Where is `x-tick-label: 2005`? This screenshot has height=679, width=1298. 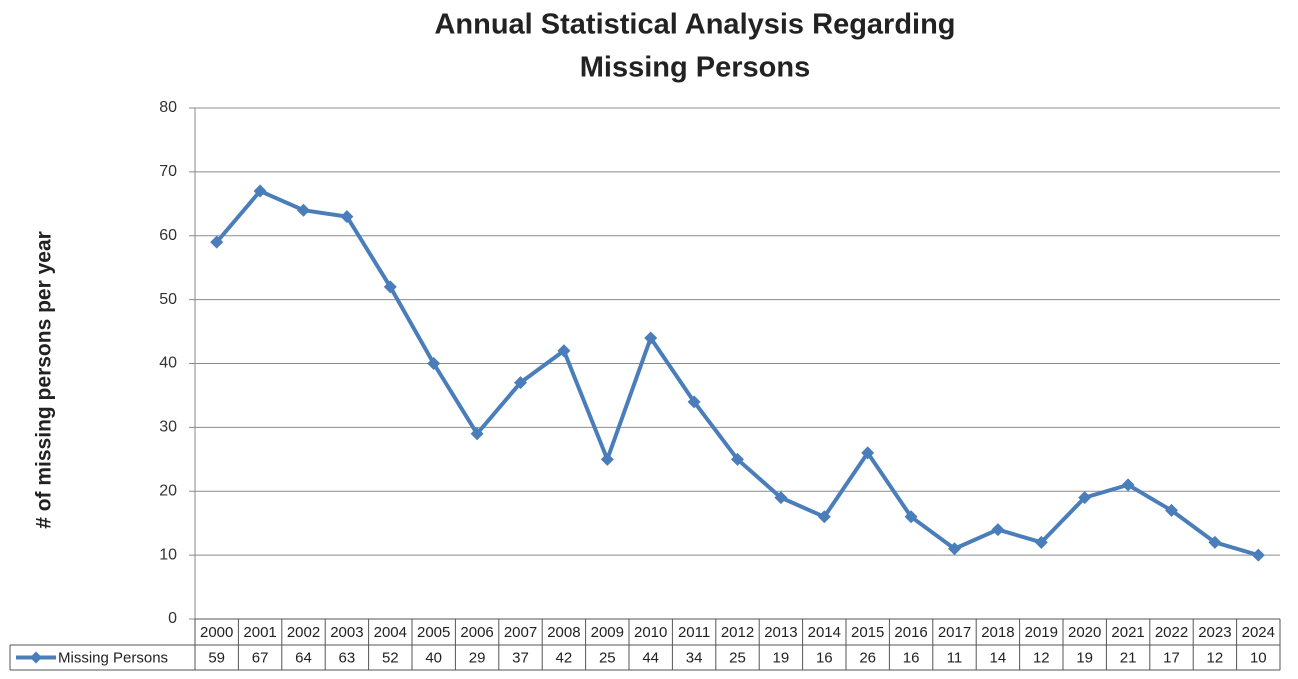
x-tick-label: 2005 is located at coordinates (433, 632).